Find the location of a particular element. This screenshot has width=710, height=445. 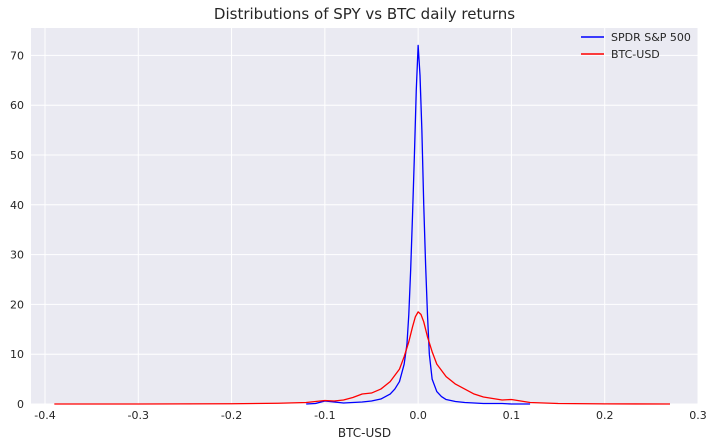

y-tick-label: 30 is located at coordinates (17, 255).